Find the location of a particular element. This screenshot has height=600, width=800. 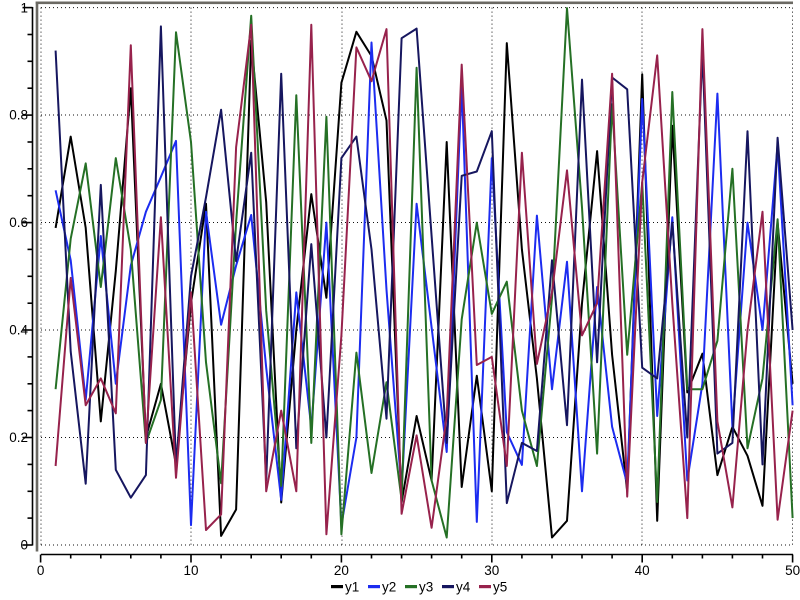

svg-text: 0.8 is located at coordinates (18, 115).